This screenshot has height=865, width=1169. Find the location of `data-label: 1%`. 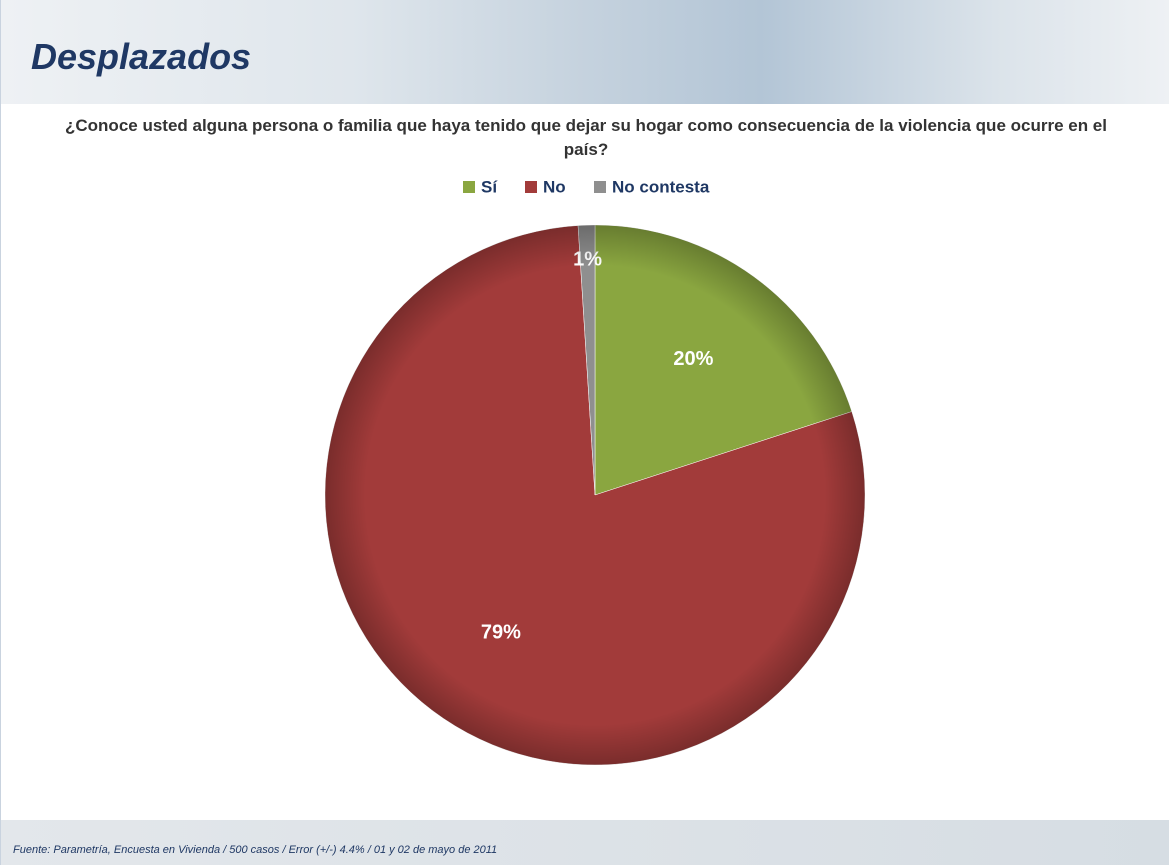

data-label: 1% is located at coordinates (587, 259).